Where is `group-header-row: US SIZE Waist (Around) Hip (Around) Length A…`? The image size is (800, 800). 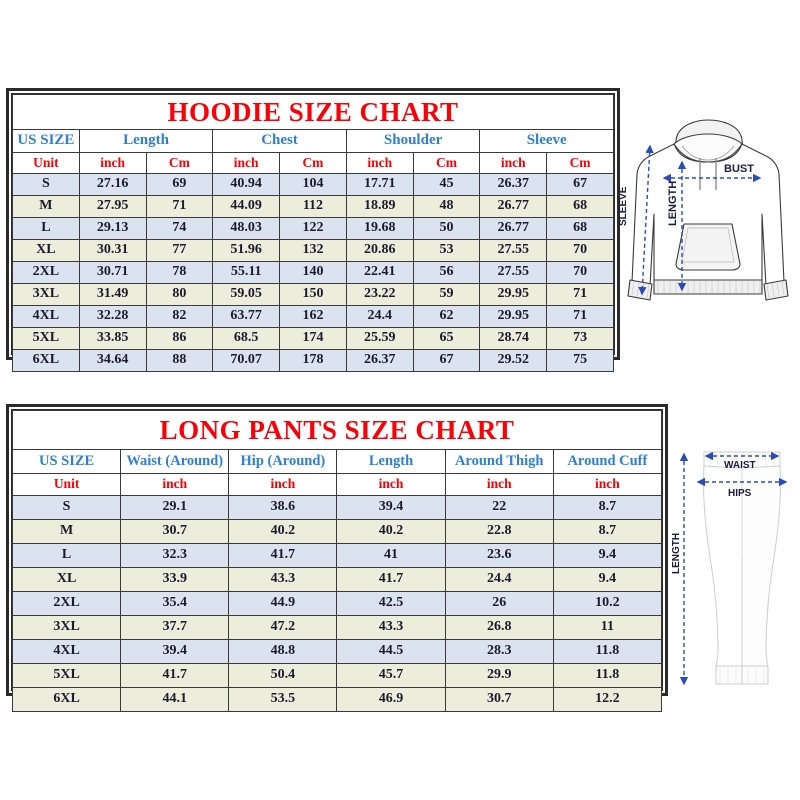 group-header-row: US SIZE Waist (Around) Hip (Around) Length A… is located at coordinates (337, 461).